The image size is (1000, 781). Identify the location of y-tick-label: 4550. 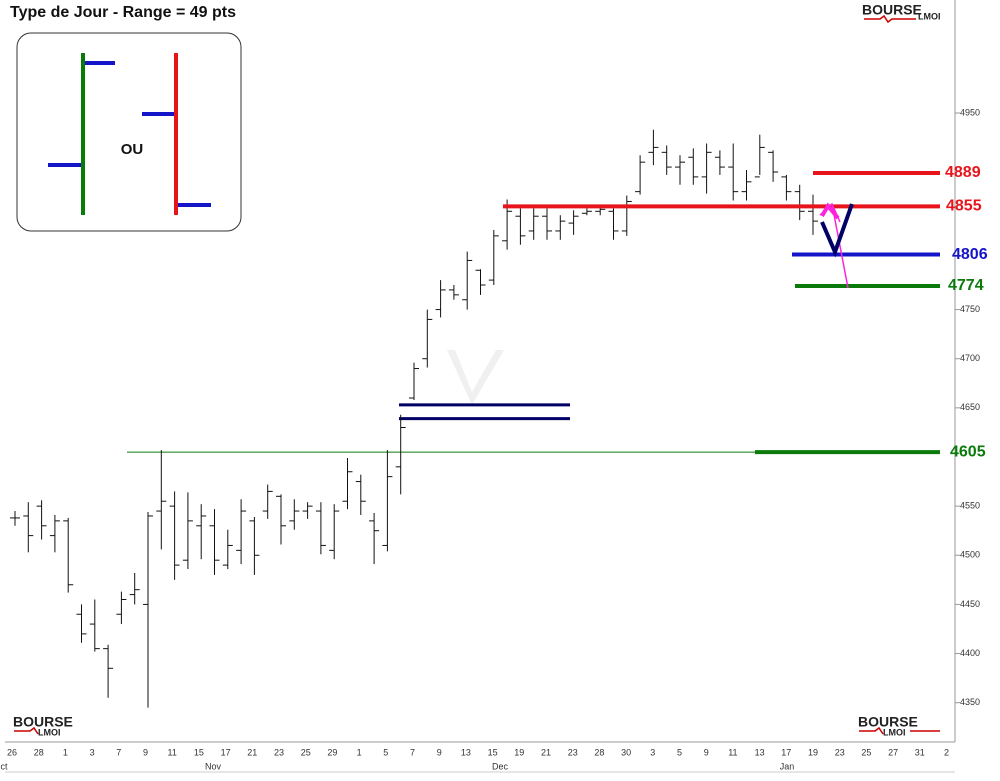
(970, 506).